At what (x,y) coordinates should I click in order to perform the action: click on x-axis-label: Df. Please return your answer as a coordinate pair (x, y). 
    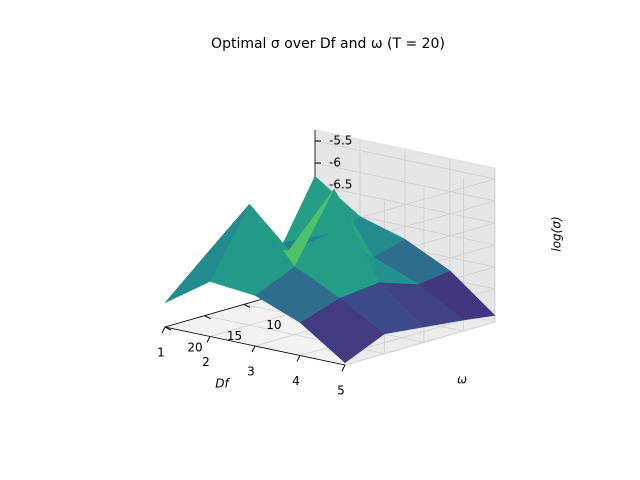
    Looking at the image, I should click on (222, 384).